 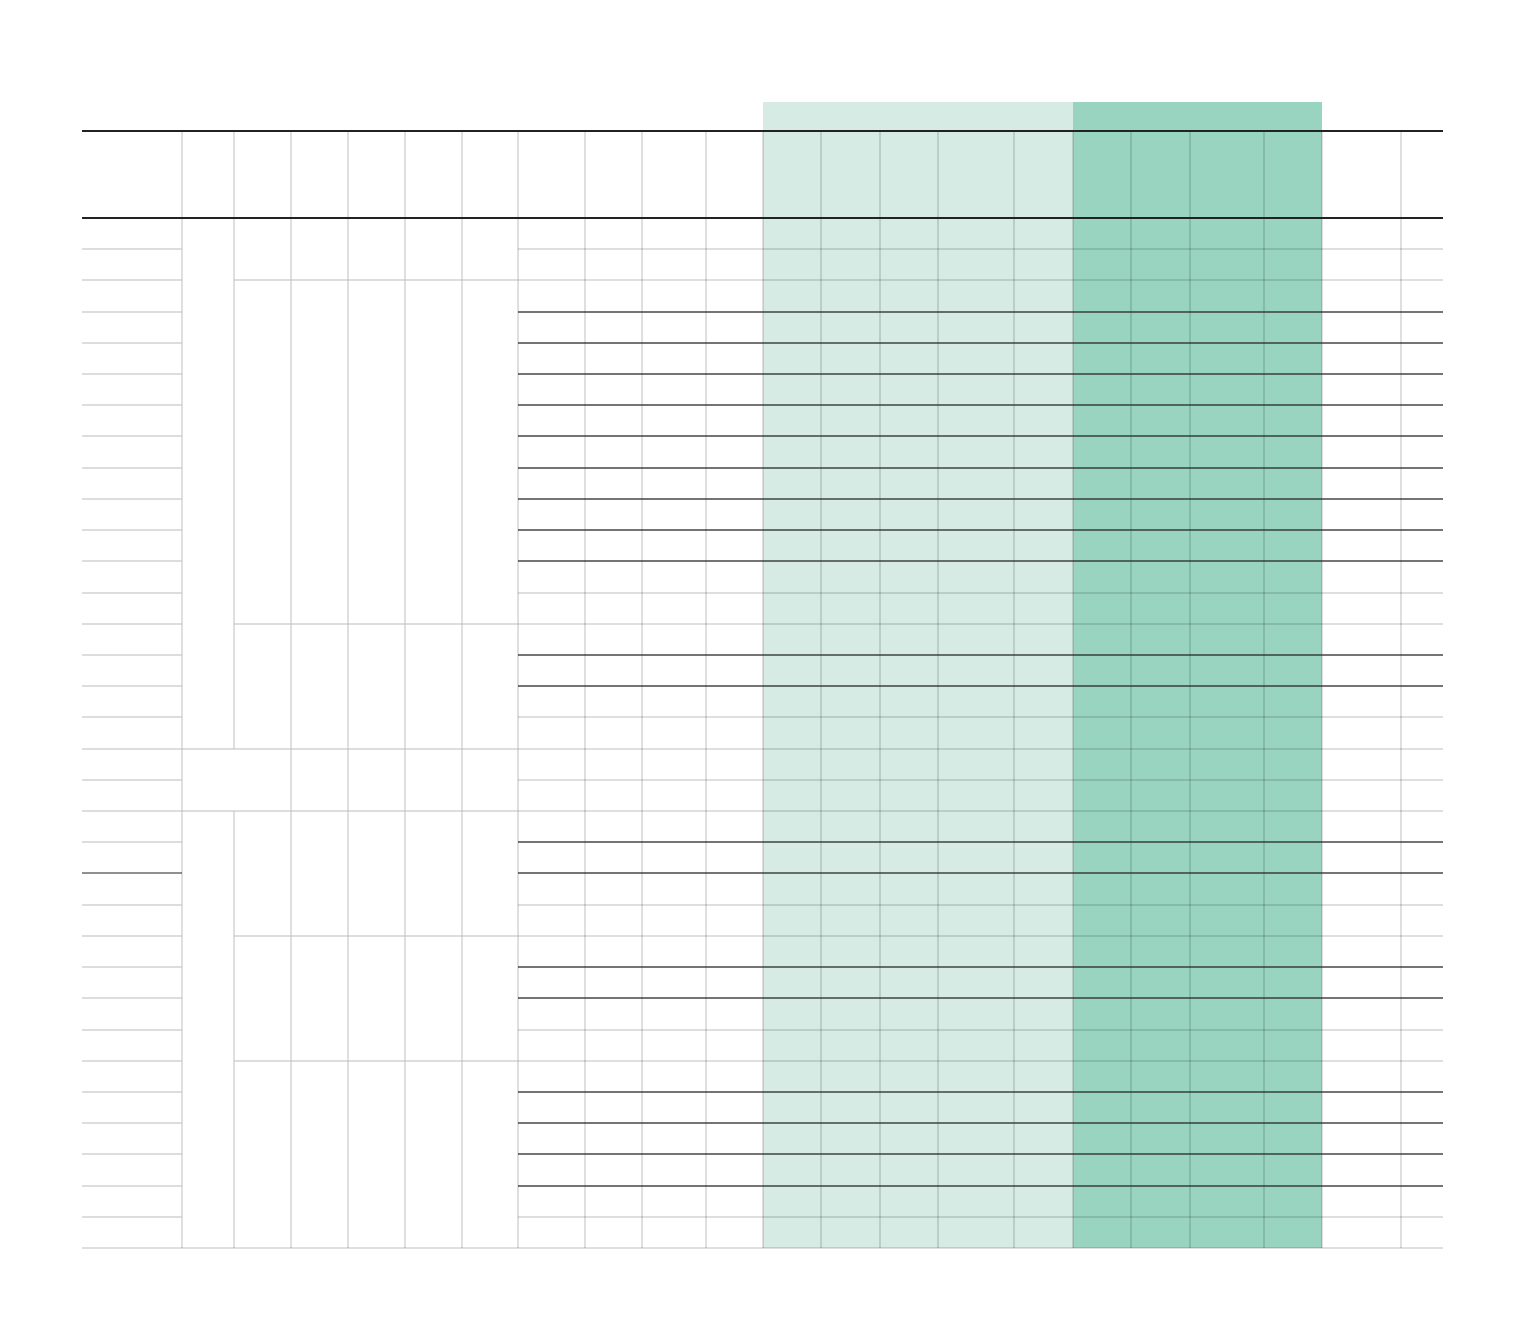 What do you see at coordinates (1197, 675) in the screenshot?
I see `highlight-band-dark` at bounding box center [1197, 675].